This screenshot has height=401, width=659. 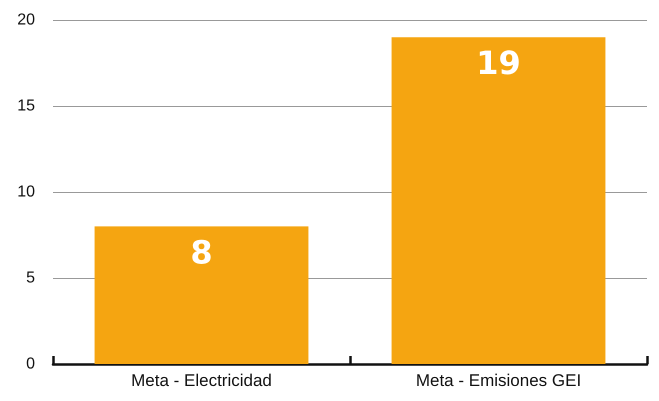 What do you see at coordinates (26, 106) in the screenshot?
I see `y-tick-label: 15` at bounding box center [26, 106].